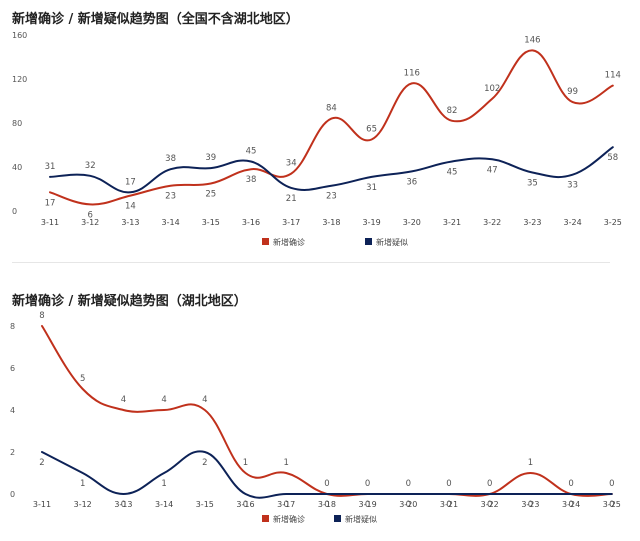  I want to click on data-label: 82, so click(452, 111).